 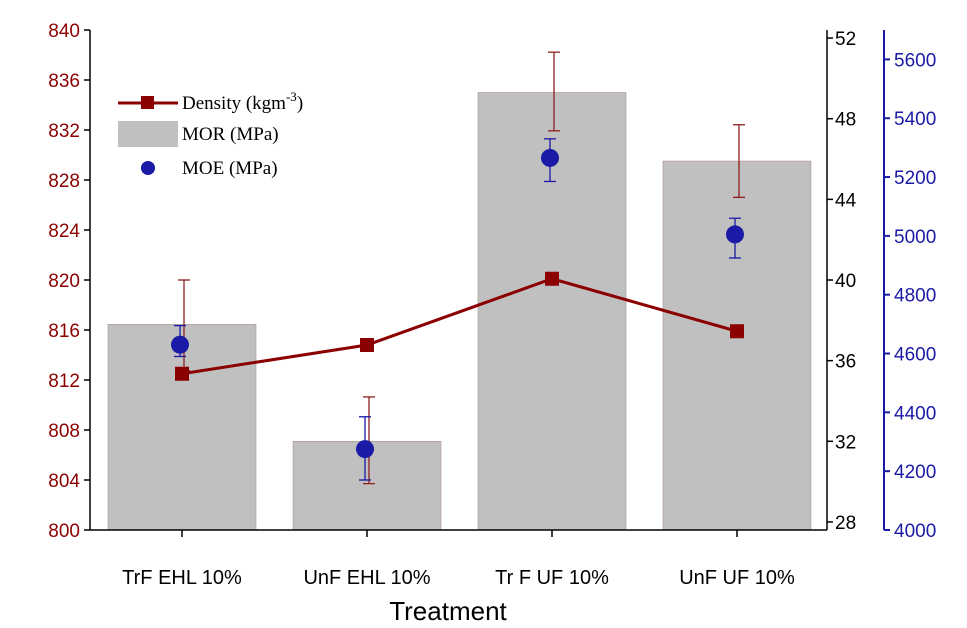 What do you see at coordinates (64, 81) in the screenshot?
I see `left-axis-tick-label: 836` at bounding box center [64, 81].